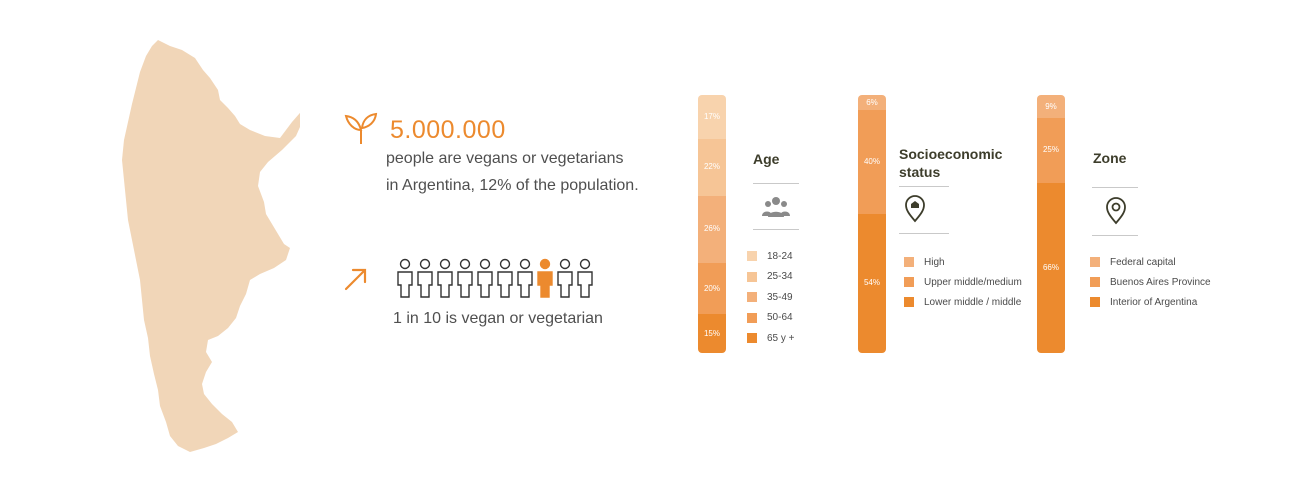 This screenshot has width=1294, height=488. I want to click on age-segment-label: 20%, so click(711, 288).